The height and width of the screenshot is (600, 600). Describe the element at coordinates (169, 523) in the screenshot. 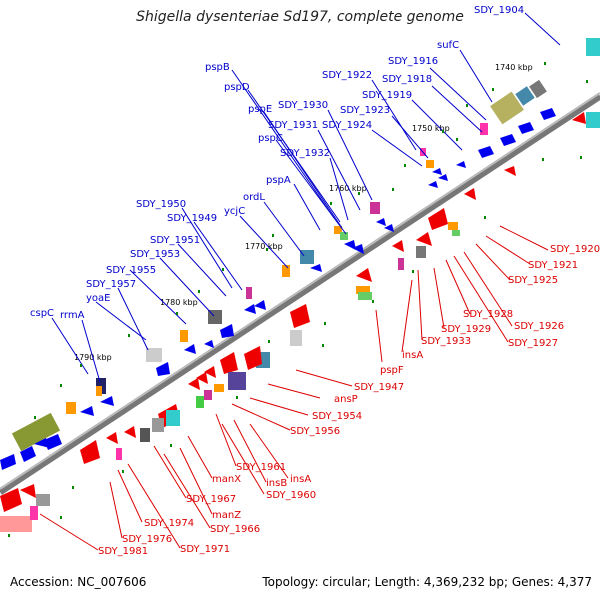

I see `gene-label: SDY_1974` at that location.